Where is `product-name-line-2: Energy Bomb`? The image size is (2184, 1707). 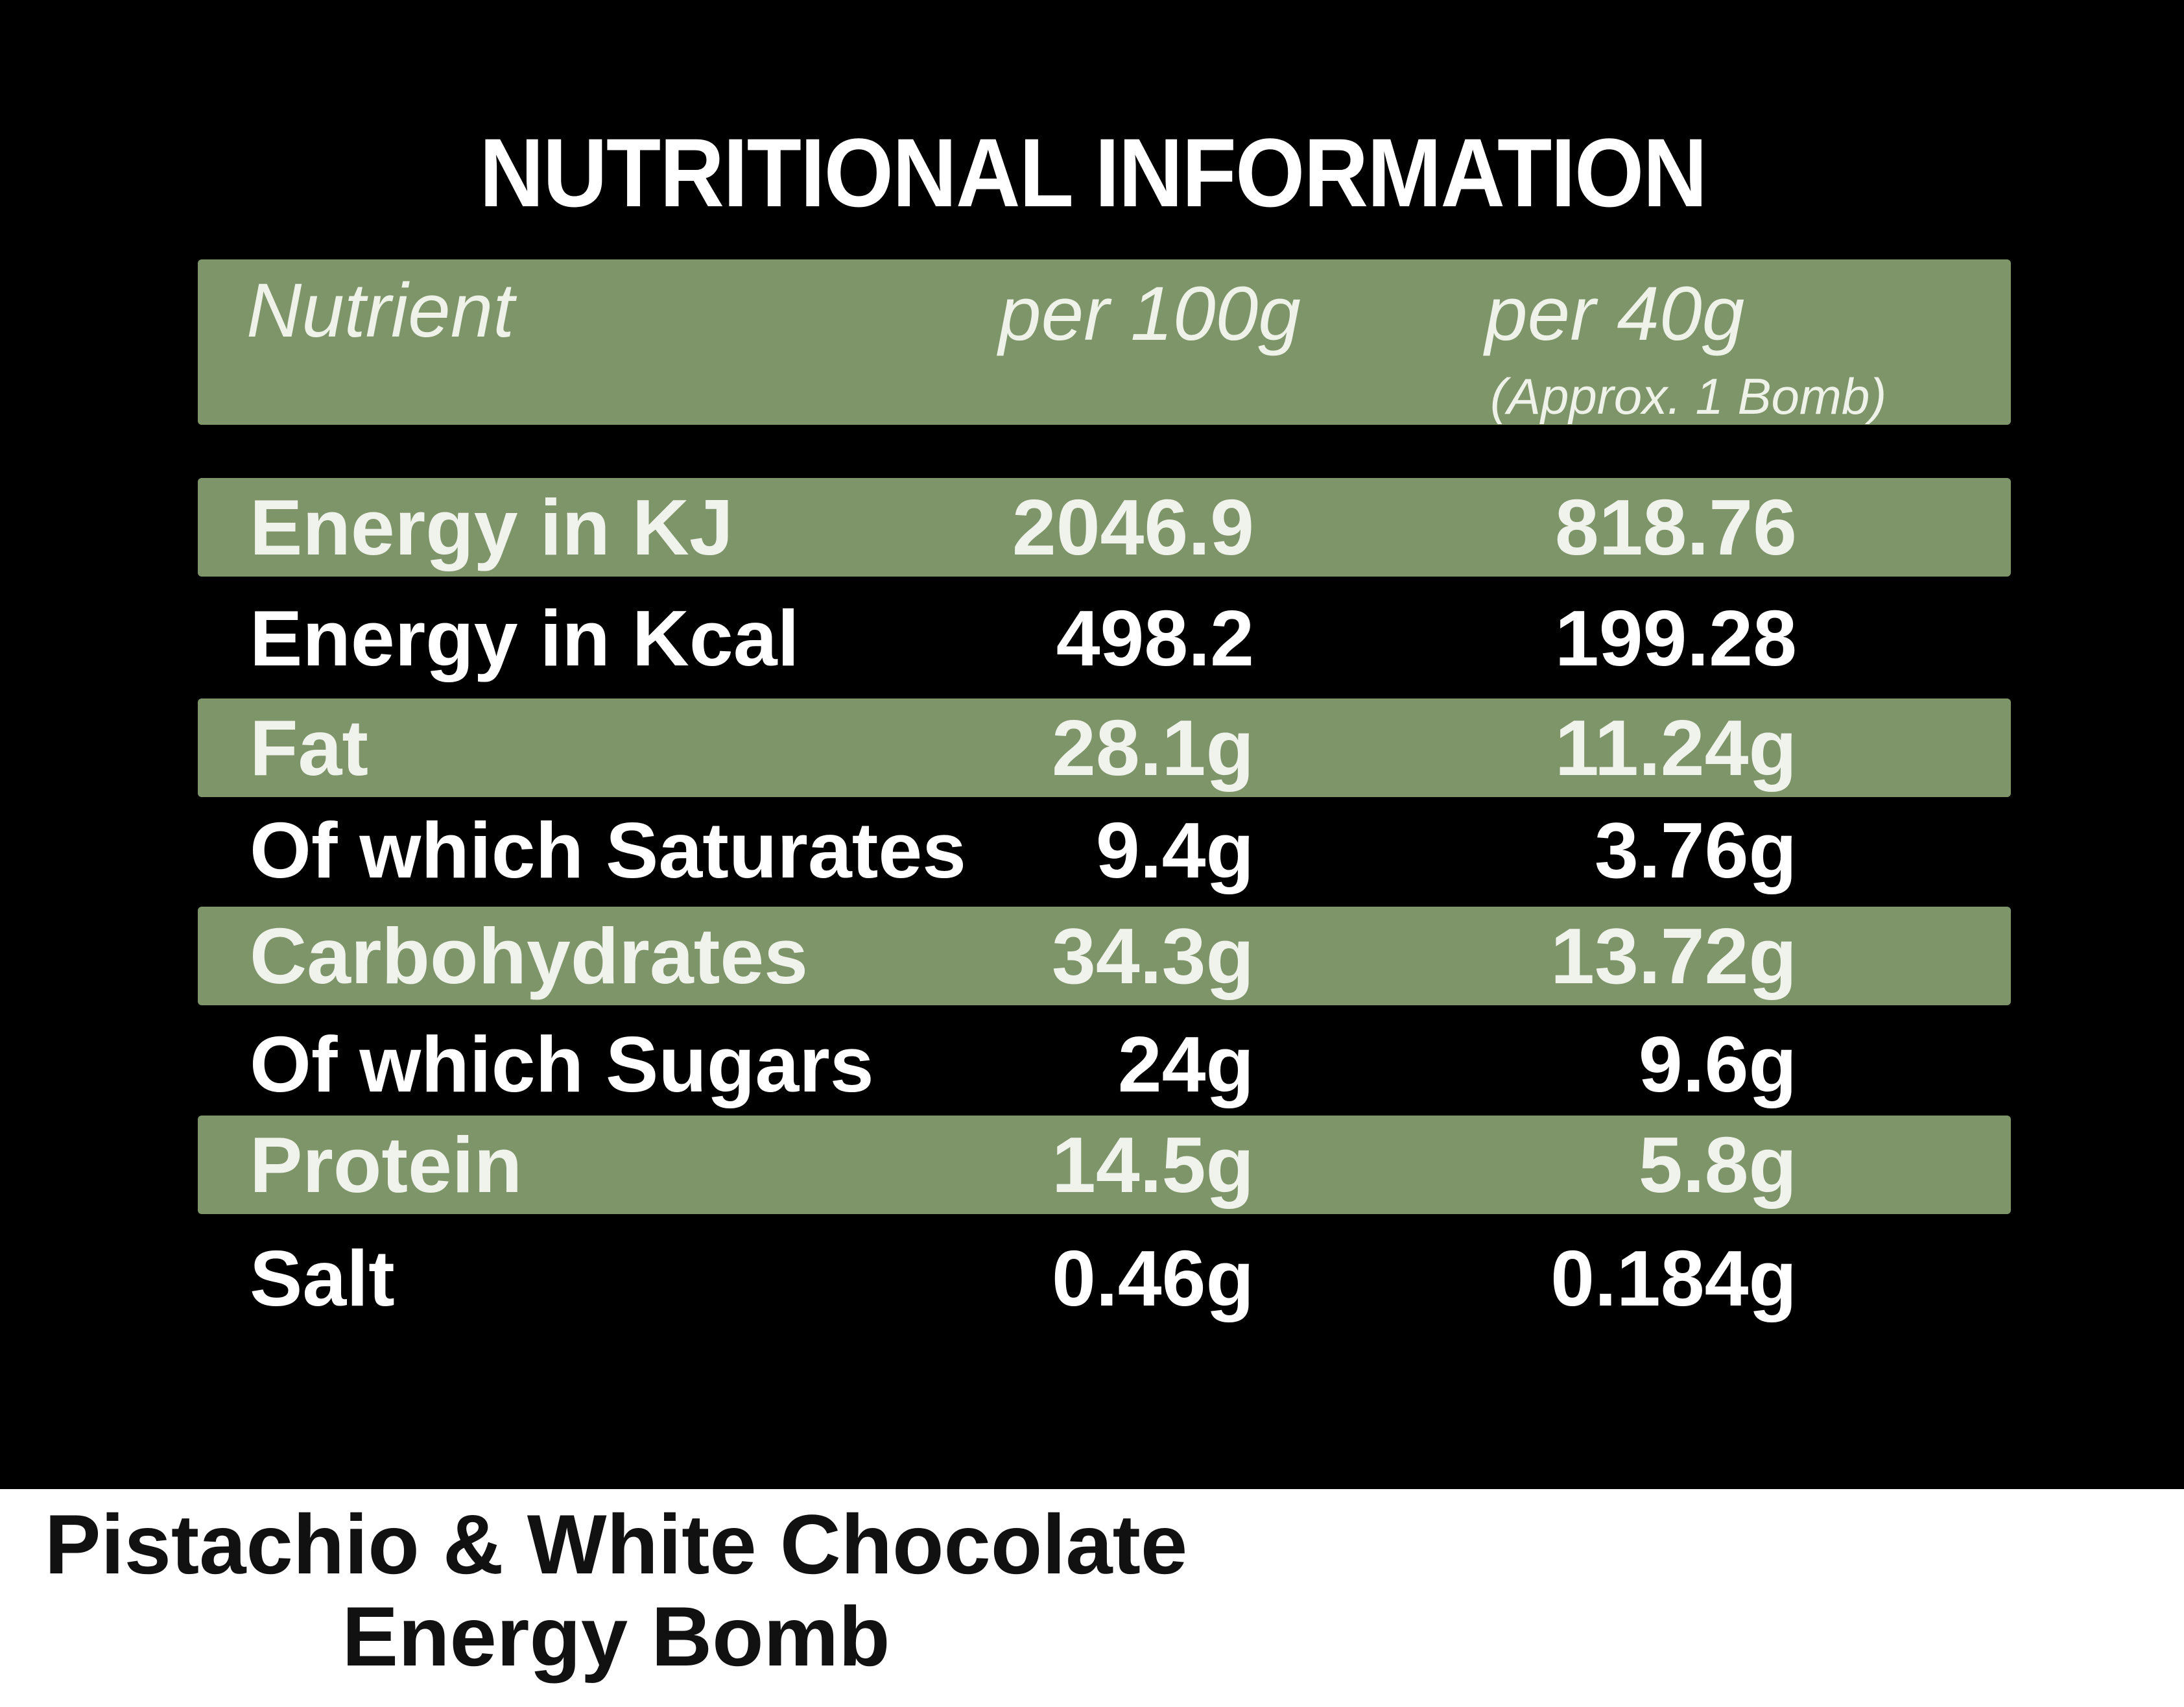
product-name-line-2: Energy Bomb is located at coordinates (616, 1636).